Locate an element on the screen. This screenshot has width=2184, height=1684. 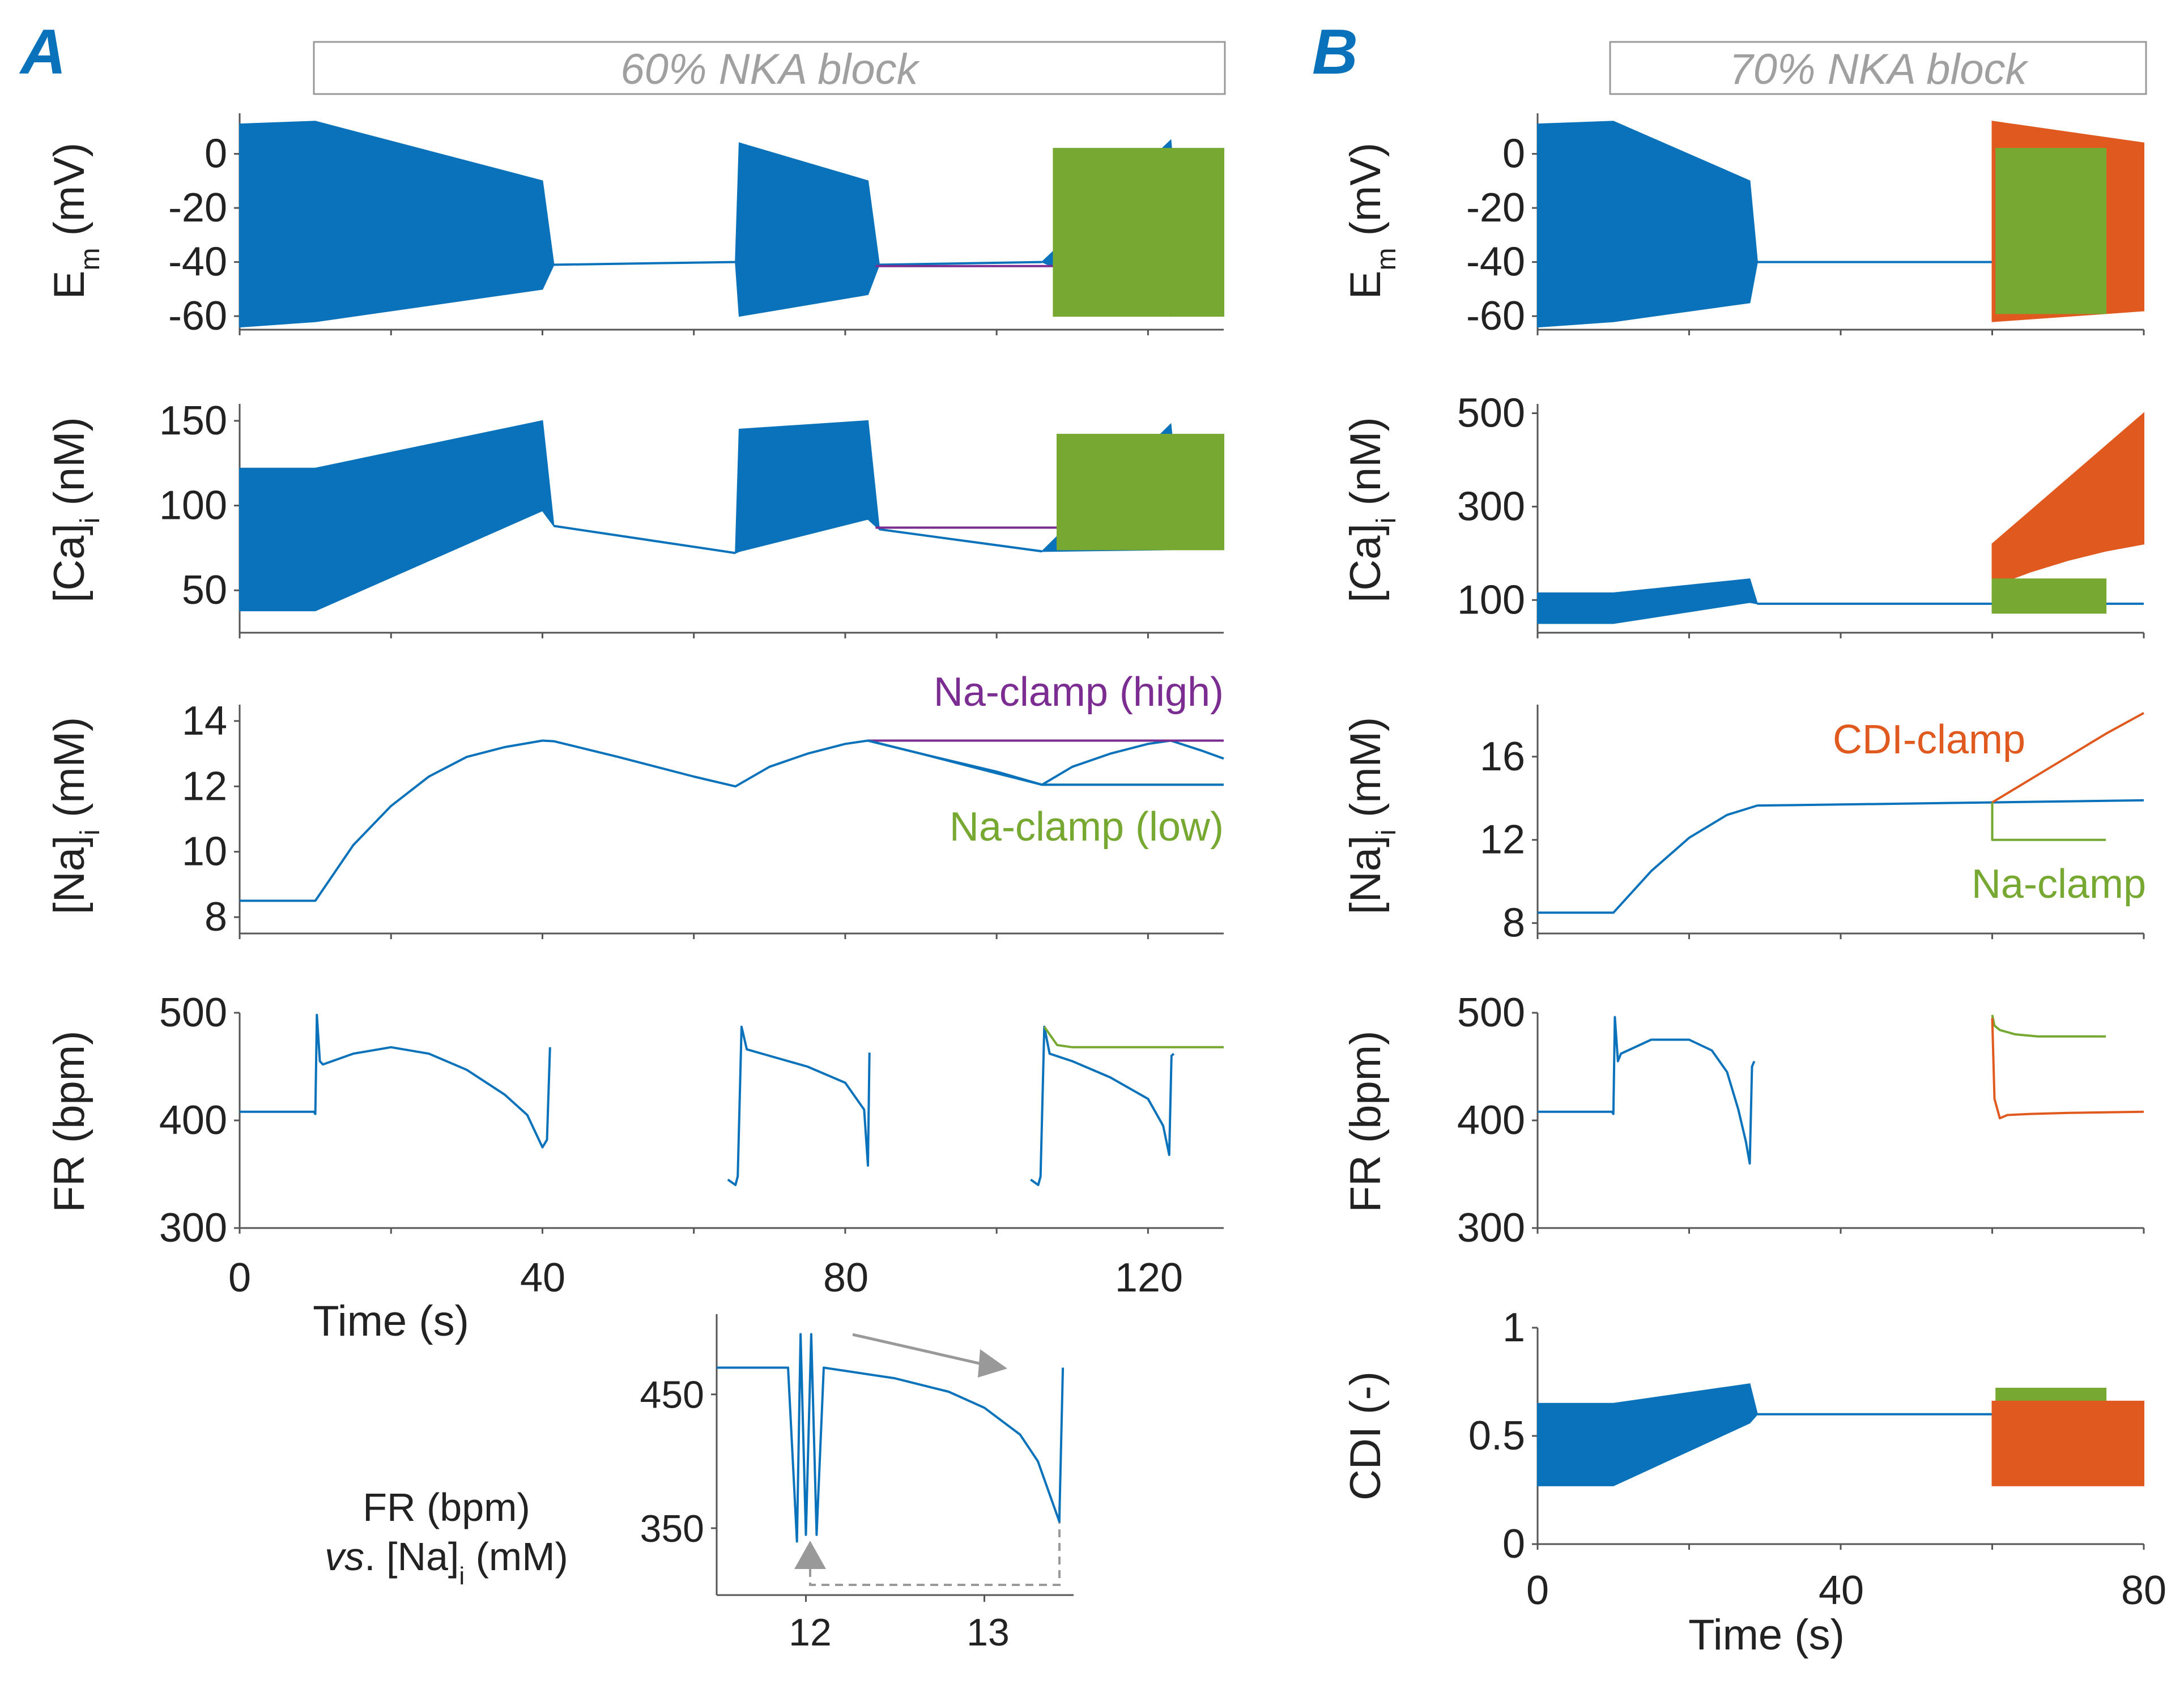
a-time-tick-40: 40 is located at coordinates (542, 1278).